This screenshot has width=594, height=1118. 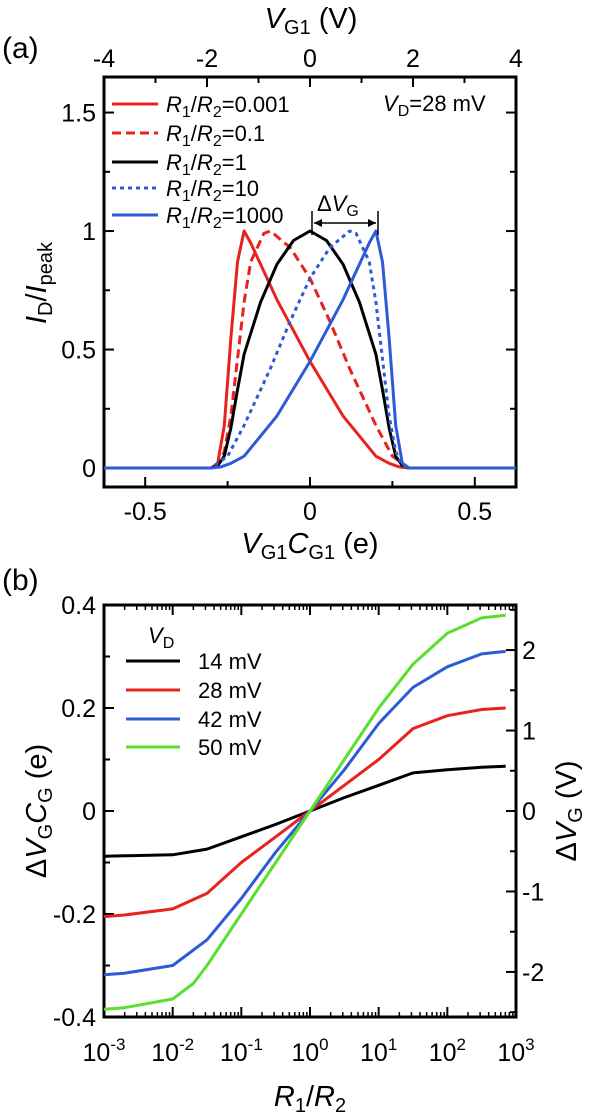 What do you see at coordinates (378, 1051) in the screenshot?
I see `x-tick-label: 10¹` at bounding box center [378, 1051].